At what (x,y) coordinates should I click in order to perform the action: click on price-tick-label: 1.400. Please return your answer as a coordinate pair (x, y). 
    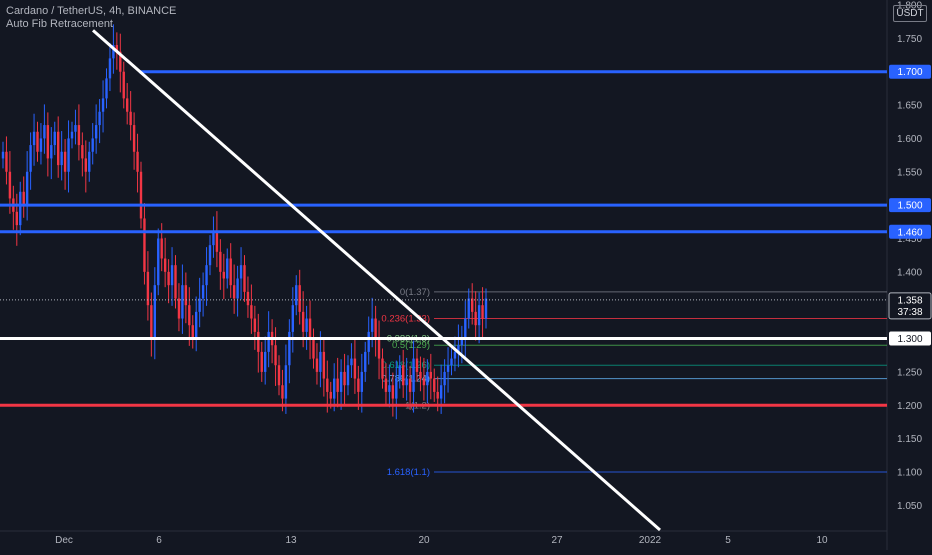
    Looking at the image, I should click on (909, 272).